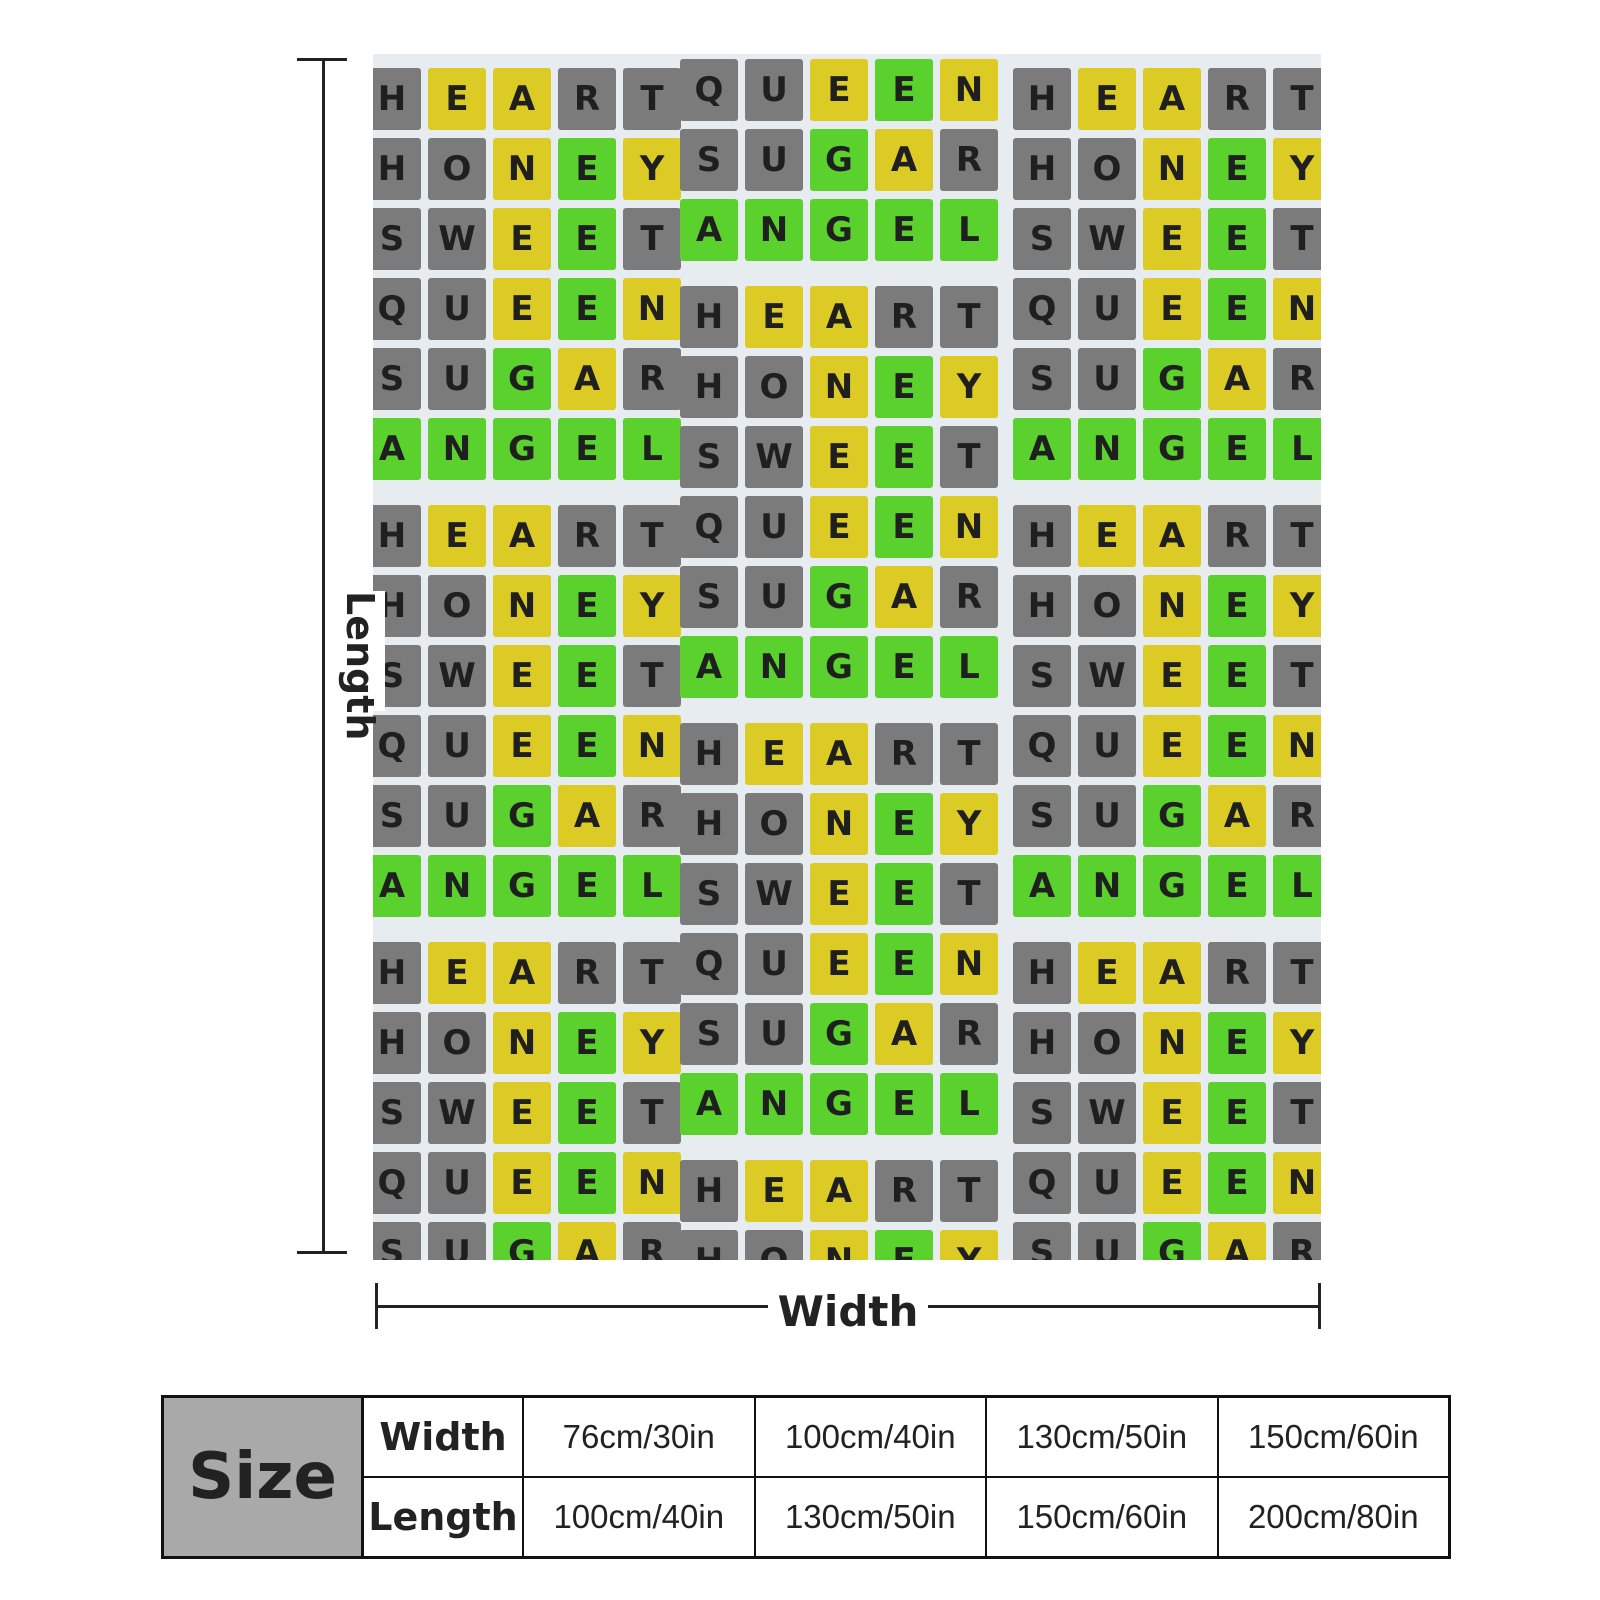 Image resolution: width=1600 pixels, height=1600 pixels. What do you see at coordinates (1319, 1306) in the screenshot?
I see `width-right-tick` at bounding box center [1319, 1306].